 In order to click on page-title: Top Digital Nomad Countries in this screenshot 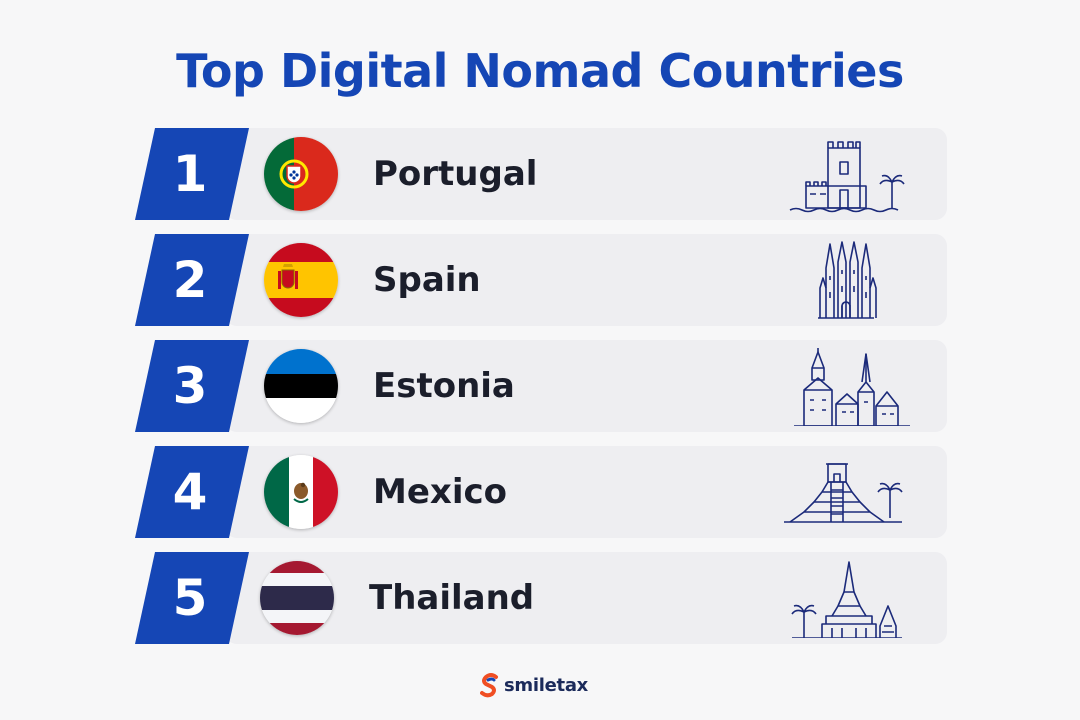, I will do `click(540, 71)`.